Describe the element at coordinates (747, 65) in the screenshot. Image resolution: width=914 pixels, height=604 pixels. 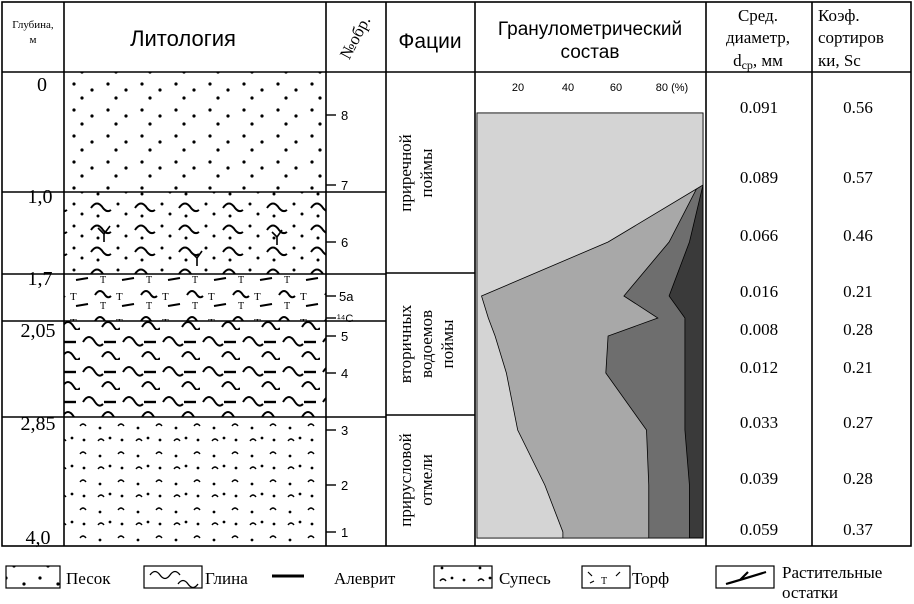
I see `mean-diameter-header-sub: ср` at that location.